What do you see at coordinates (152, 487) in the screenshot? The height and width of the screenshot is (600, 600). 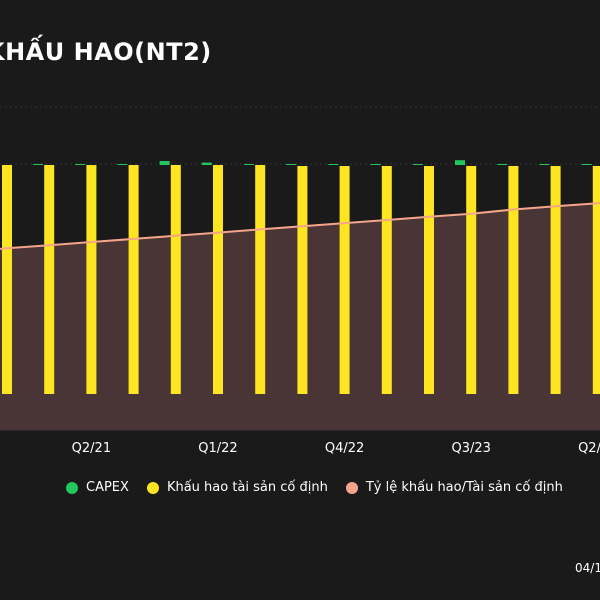 I see `depreciation-legend-icon` at bounding box center [152, 487].